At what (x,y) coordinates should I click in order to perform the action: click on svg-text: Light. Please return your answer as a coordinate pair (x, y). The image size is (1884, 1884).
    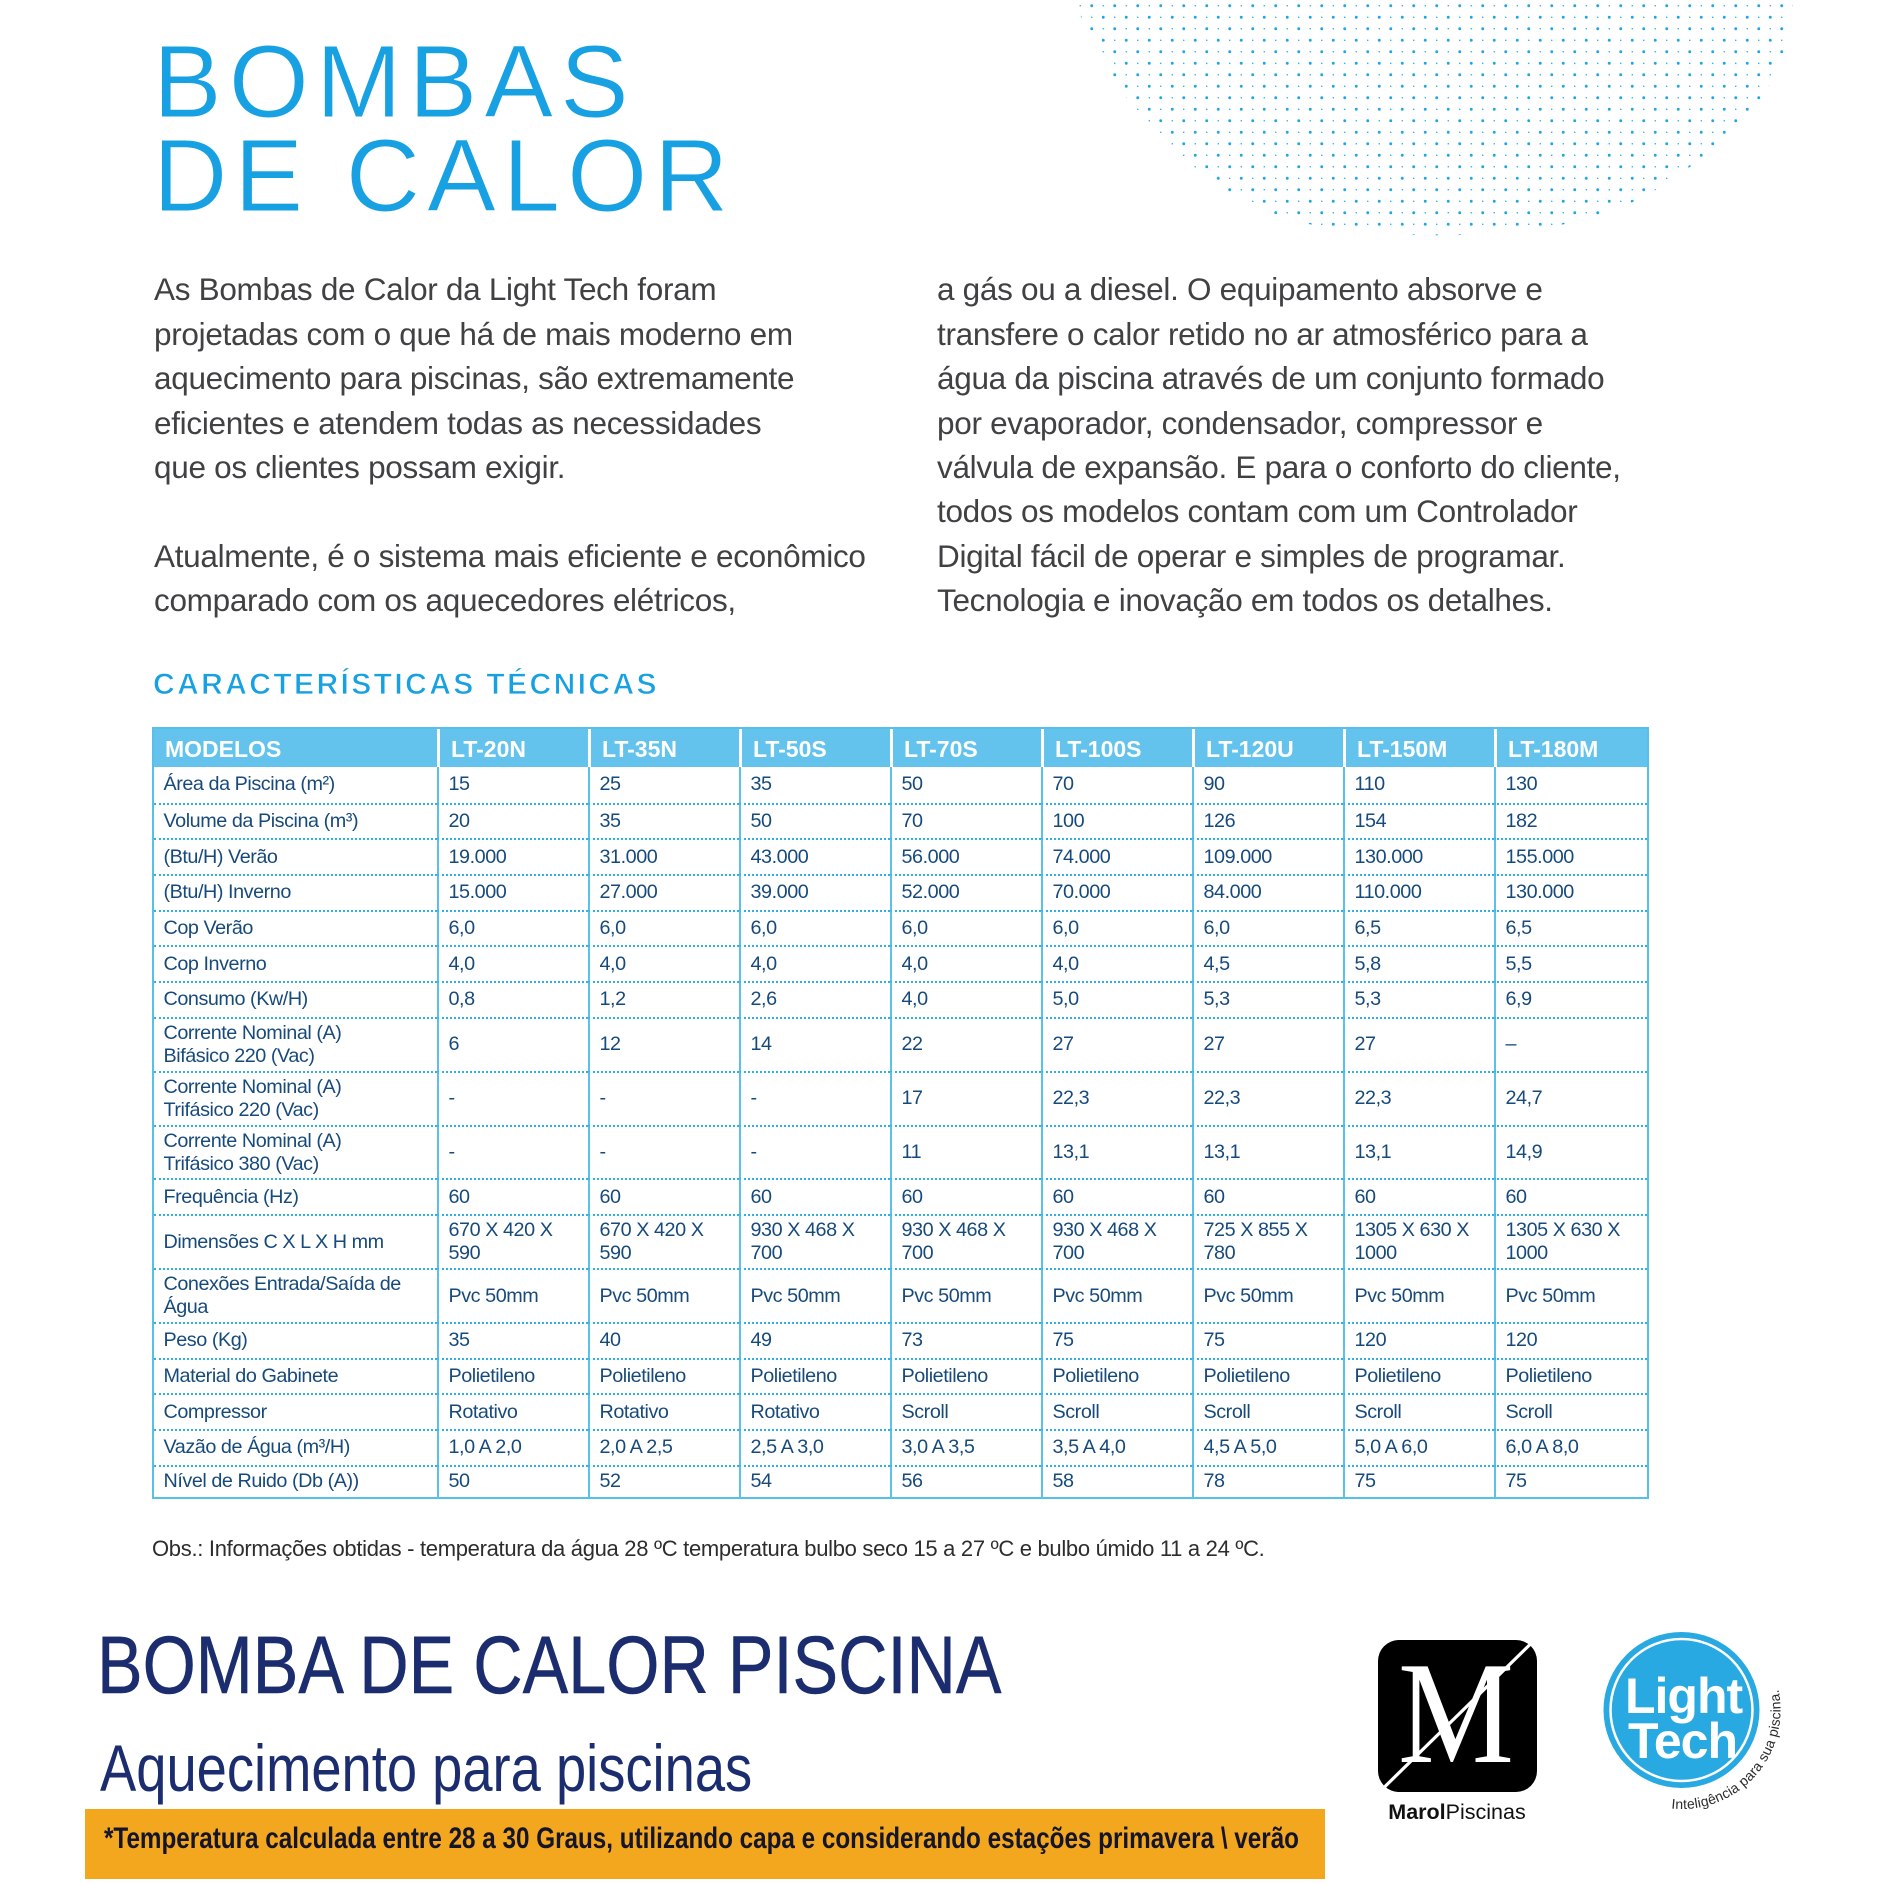
    Looking at the image, I should click on (1684, 1696).